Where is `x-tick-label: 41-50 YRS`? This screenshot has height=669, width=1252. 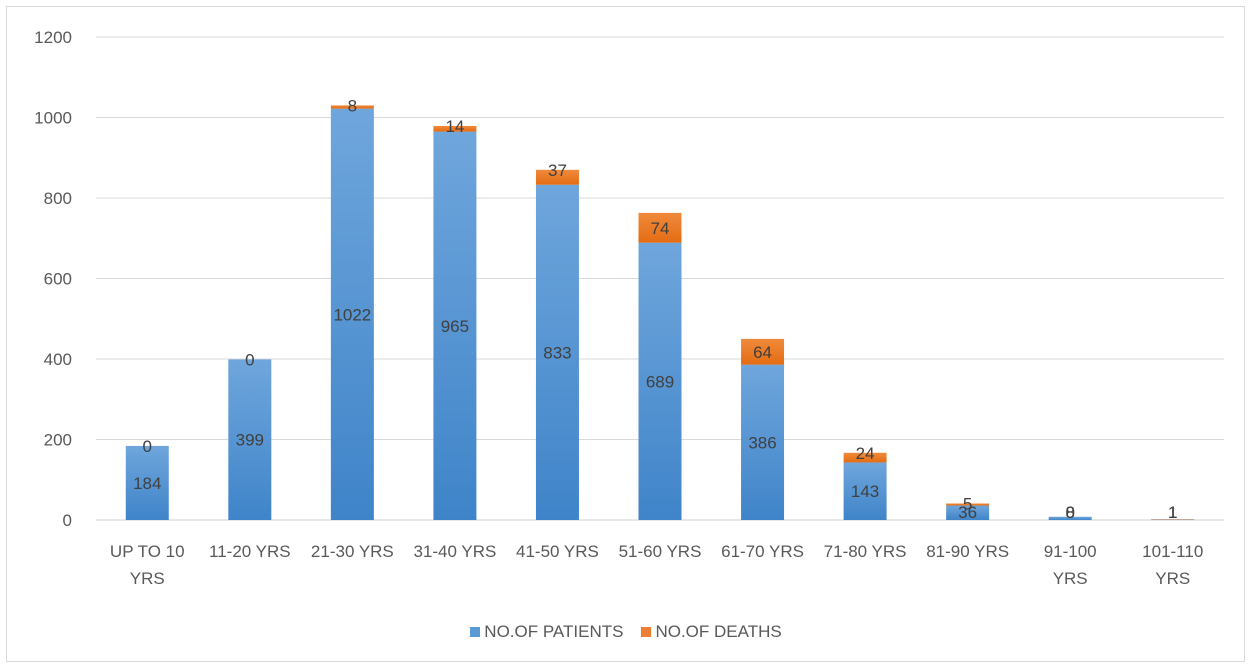 x-tick-label: 41-50 YRS is located at coordinates (557, 551).